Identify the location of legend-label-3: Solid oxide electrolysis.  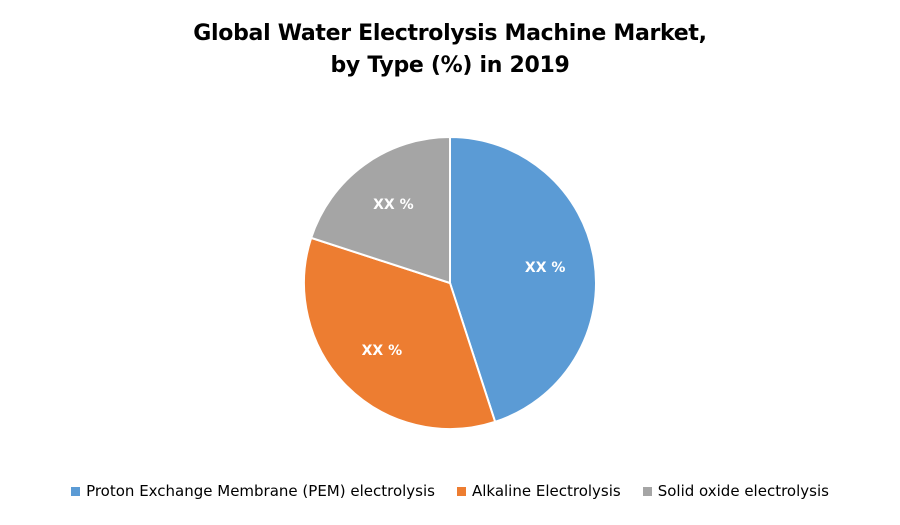
(743, 491).